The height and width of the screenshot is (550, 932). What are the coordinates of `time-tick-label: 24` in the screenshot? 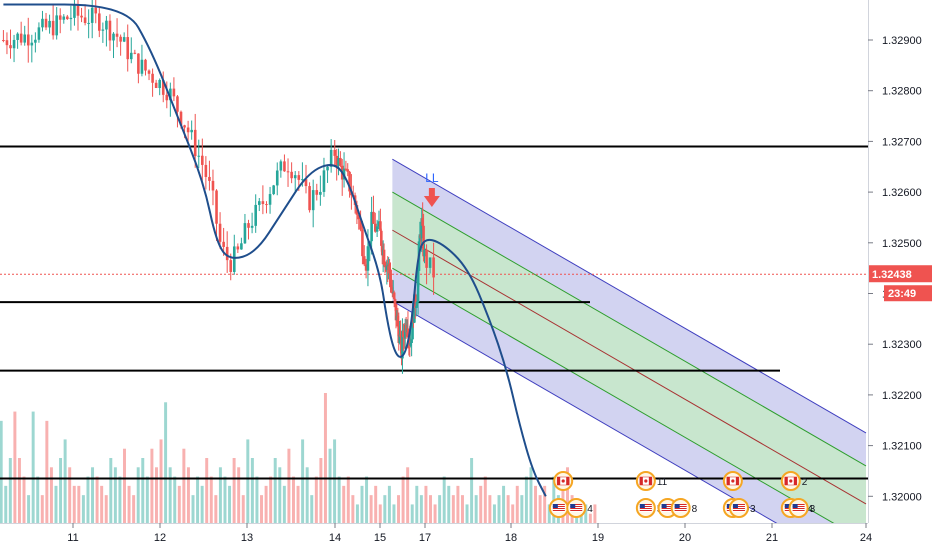 It's located at (866, 538).